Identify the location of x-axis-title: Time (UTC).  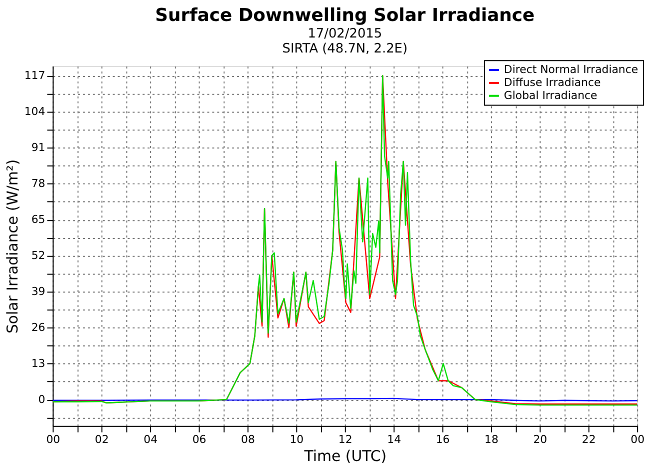
(345, 456).